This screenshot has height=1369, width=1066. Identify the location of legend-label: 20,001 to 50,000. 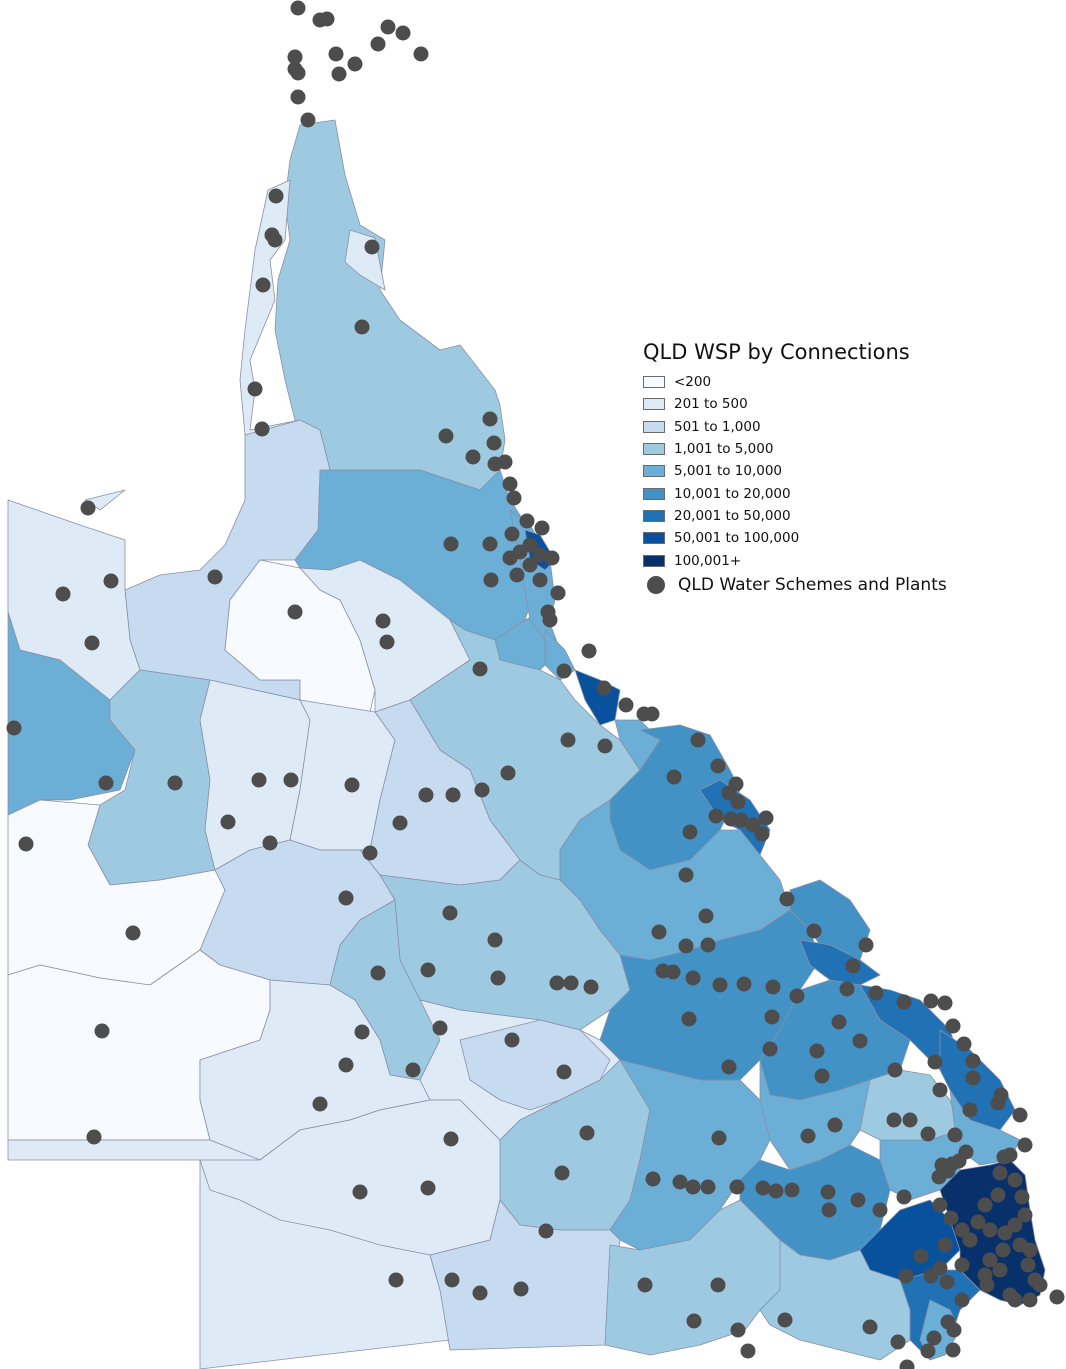
(732, 515).